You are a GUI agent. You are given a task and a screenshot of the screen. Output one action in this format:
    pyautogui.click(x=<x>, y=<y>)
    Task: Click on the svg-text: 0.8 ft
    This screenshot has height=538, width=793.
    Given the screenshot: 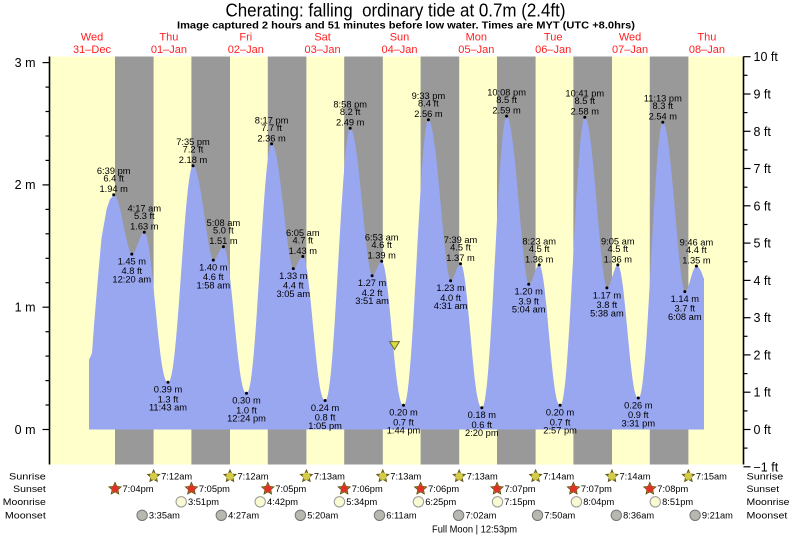 What is the action you would take?
    pyautogui.click(x=325, y=418)
    